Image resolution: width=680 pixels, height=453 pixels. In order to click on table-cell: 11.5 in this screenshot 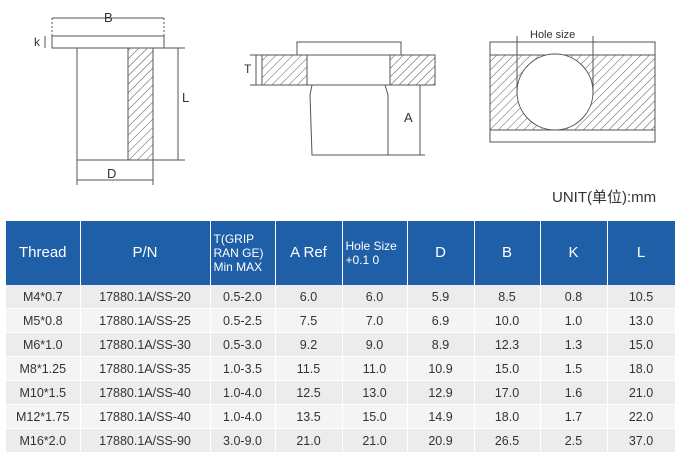, I will do `click(309, 368)`.